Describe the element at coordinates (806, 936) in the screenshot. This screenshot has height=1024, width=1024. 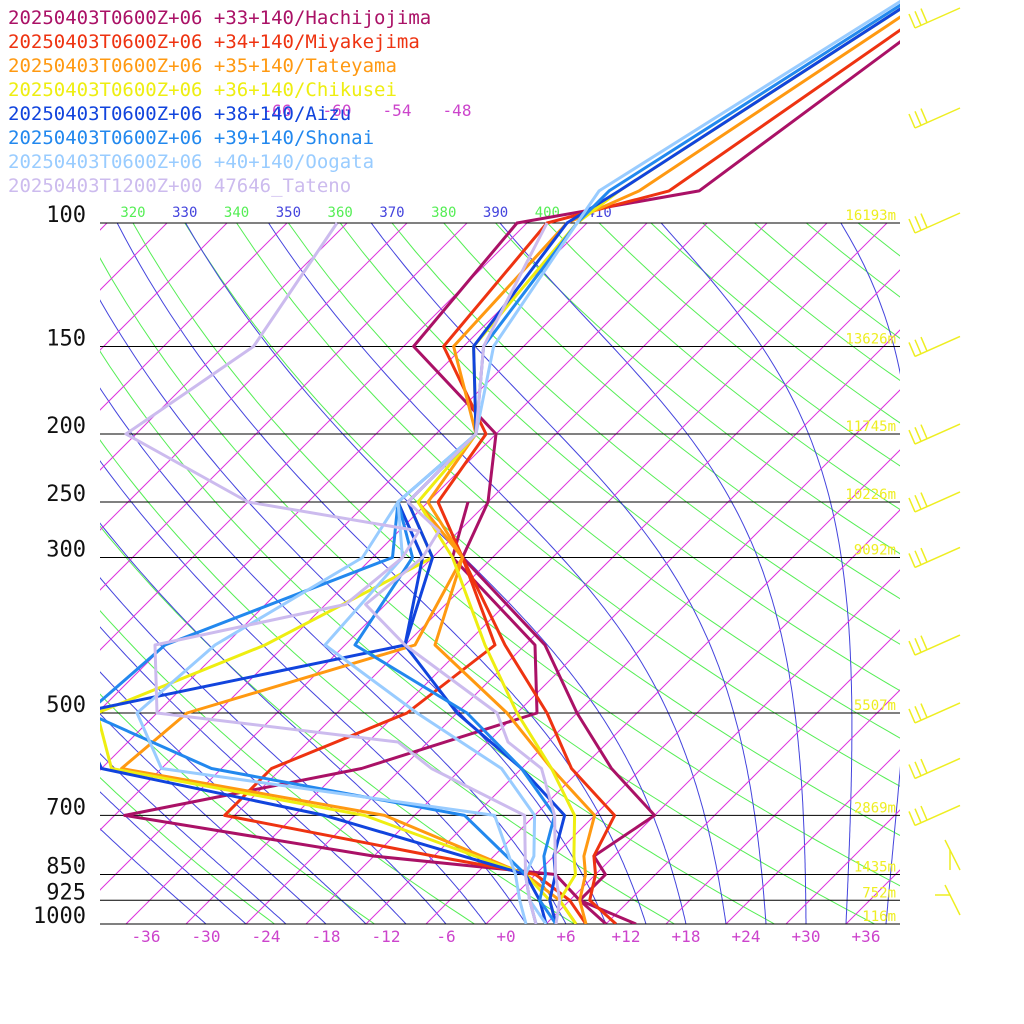
I see `temperature-tick-label: +30` at that location.